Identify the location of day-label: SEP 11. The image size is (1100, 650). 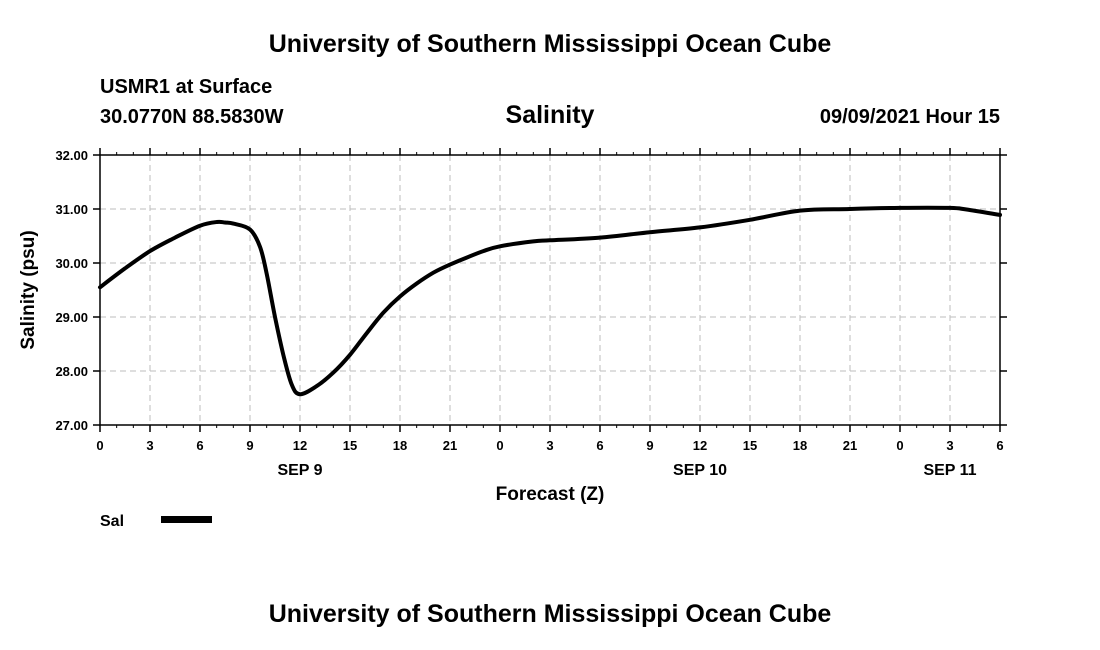
(949, 470).